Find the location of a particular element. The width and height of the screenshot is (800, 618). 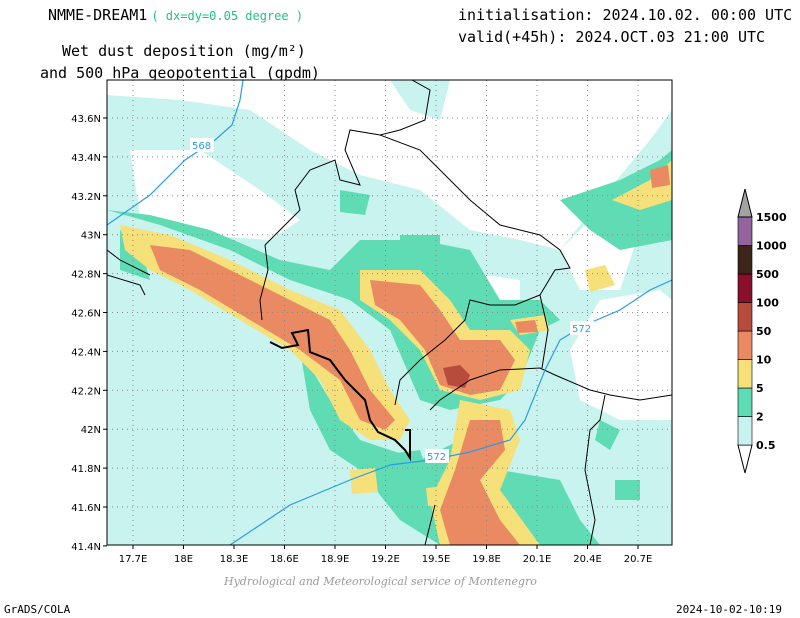

colorbar-level-label: 5 is located at coordinates (760, 388).